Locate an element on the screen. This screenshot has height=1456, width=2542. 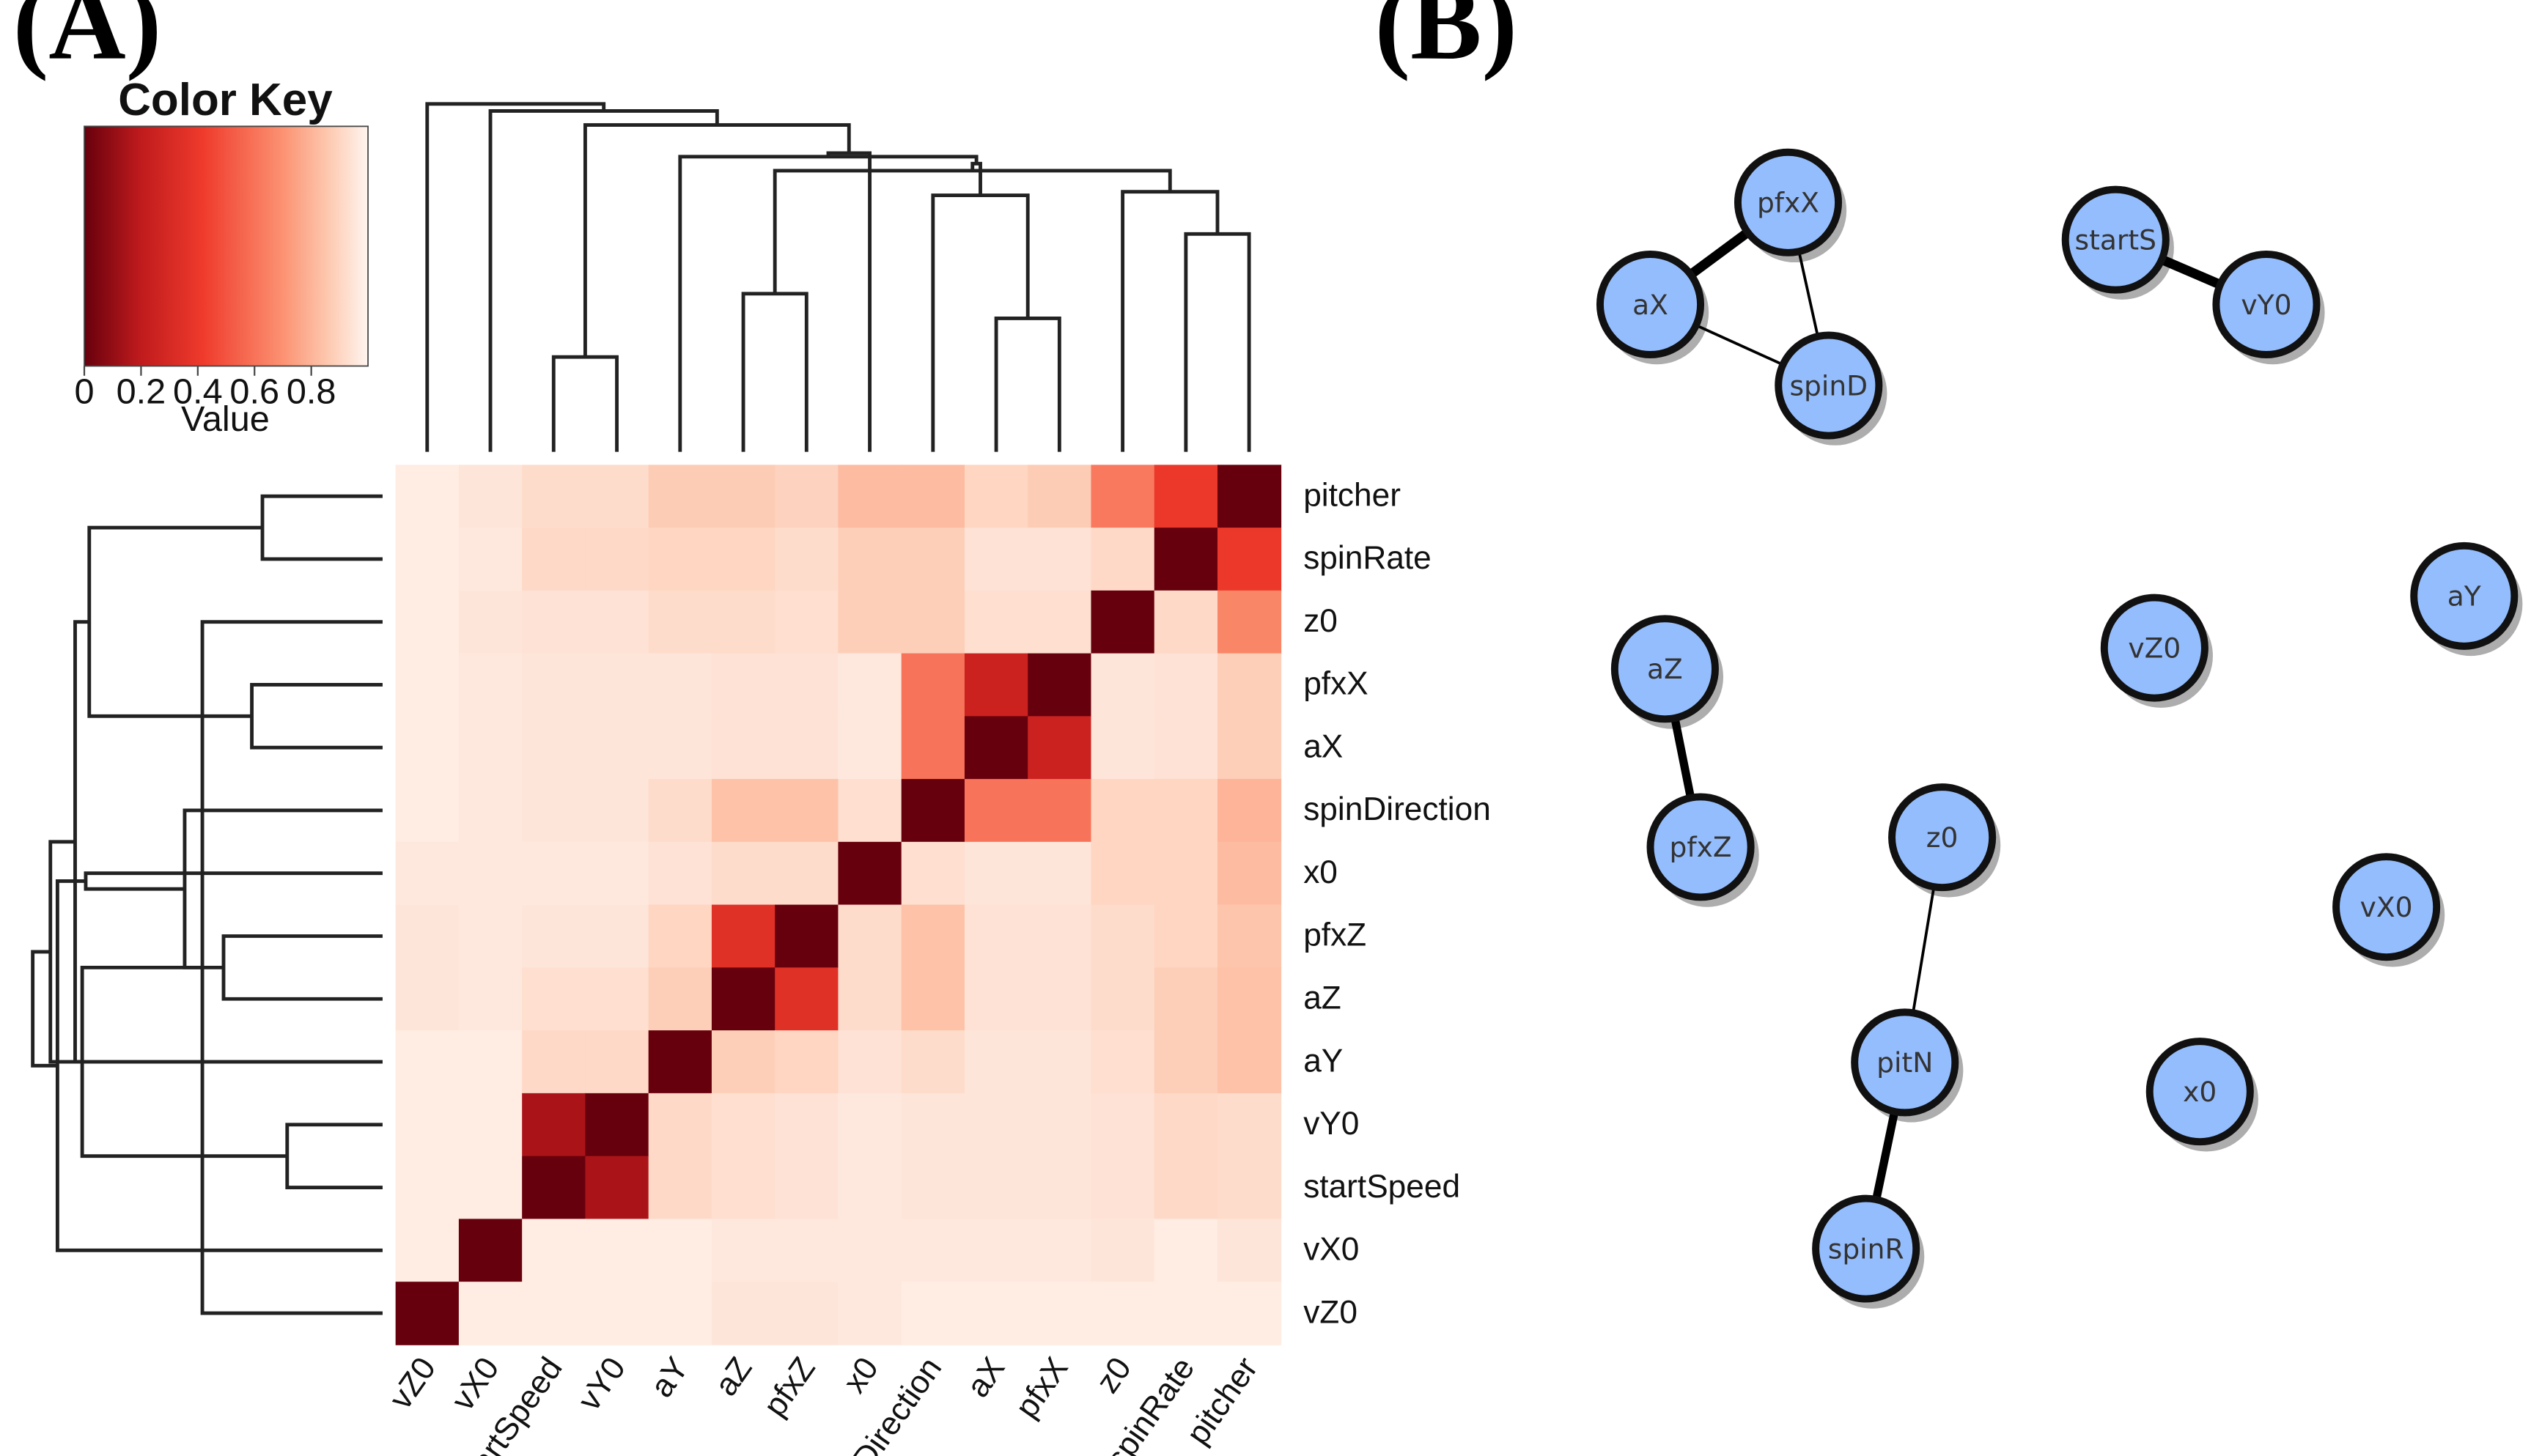
column-label-pfxZ: pfxZ is located at coordinates (789, 1386).